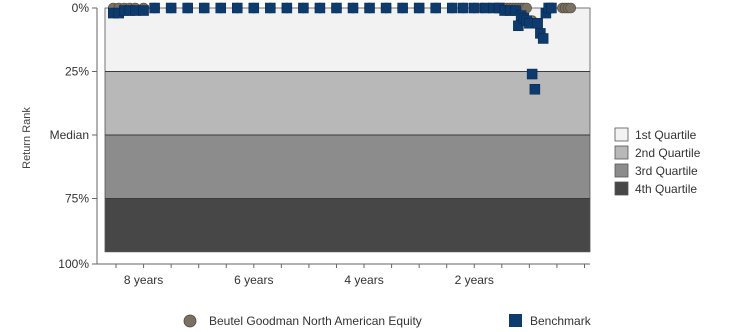 This screenshot has width=733, height=332. What do you see at coordinates (315, 321) in the screenshot?
I see `fund-legend-label: Beutel Goodman North American Equity` at bounding box center [315, 321].